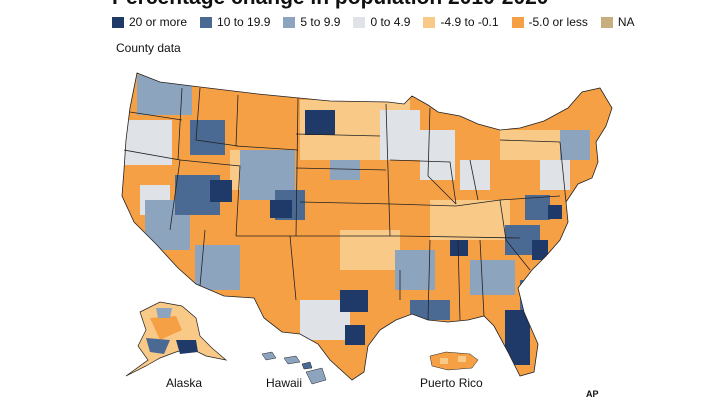 The height and width of the screenshot is (400, 720). What do you see at coordinates (284, 383) in the screenshot?
I see `label-hawaii: Hawaii` at bounding box center [284, 383].